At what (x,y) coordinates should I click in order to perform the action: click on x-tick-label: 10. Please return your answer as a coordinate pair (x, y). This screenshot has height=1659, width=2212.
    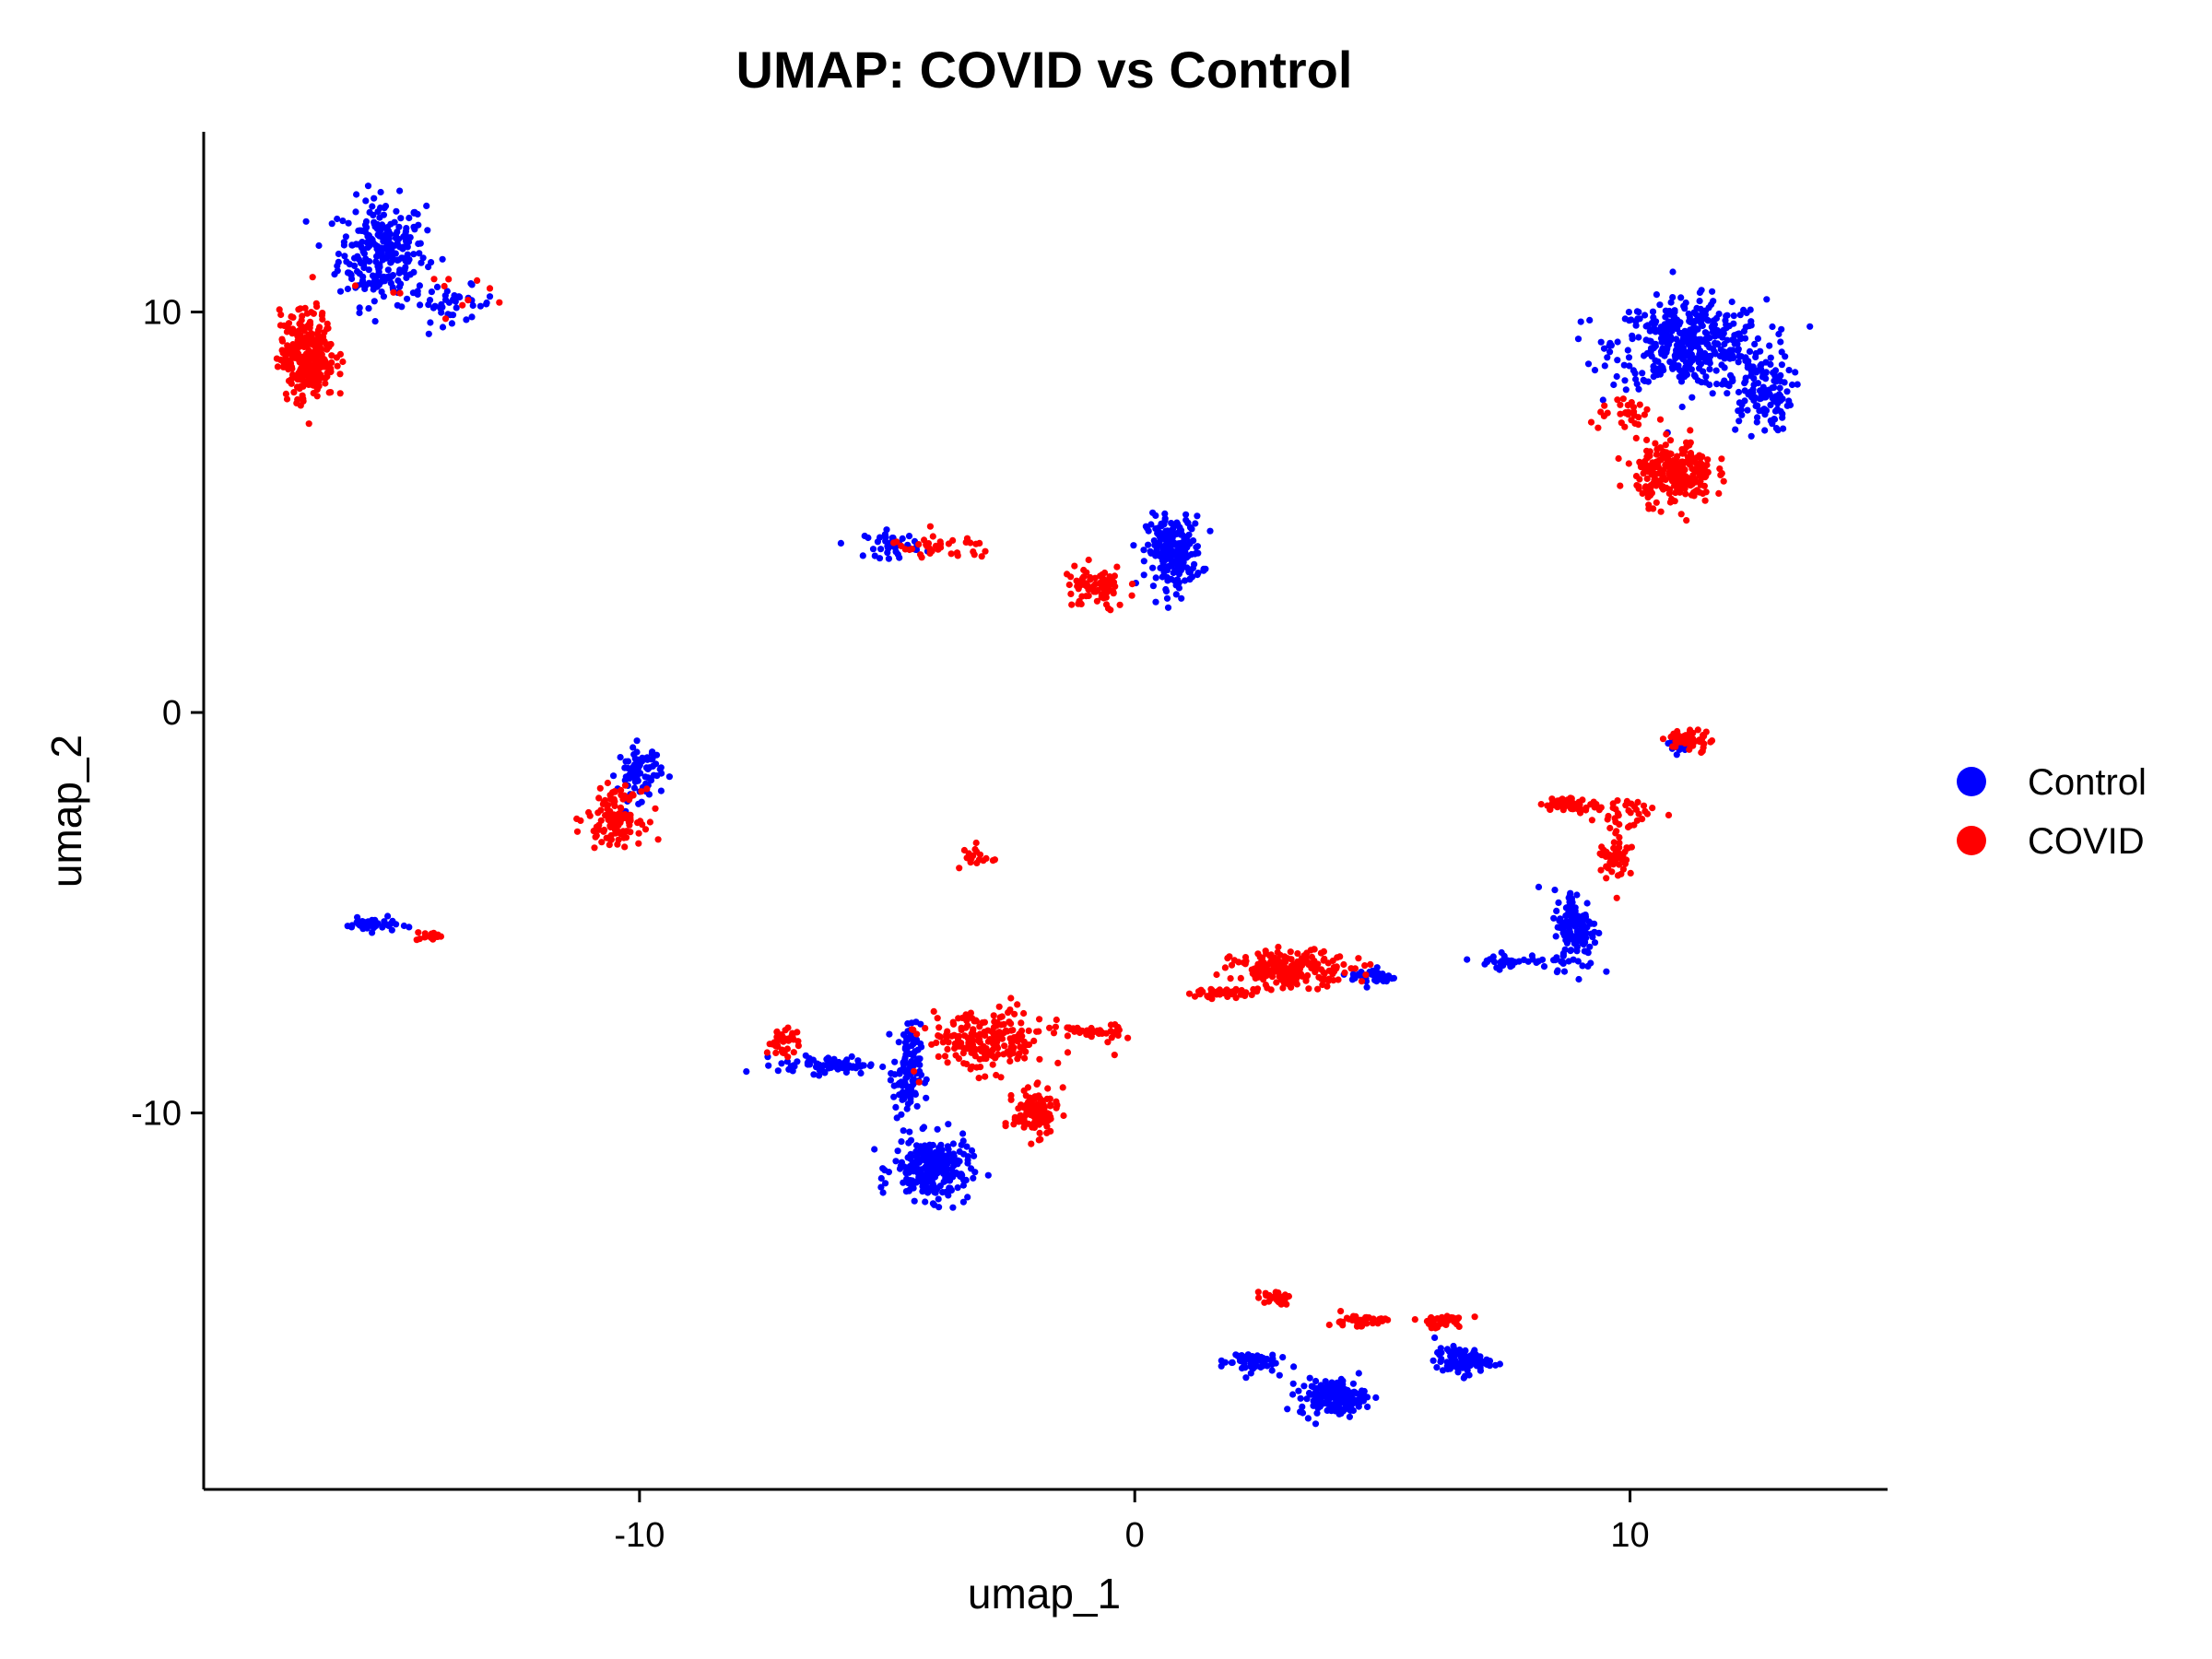
    Looking at the image, I should click on (1629, 1535).